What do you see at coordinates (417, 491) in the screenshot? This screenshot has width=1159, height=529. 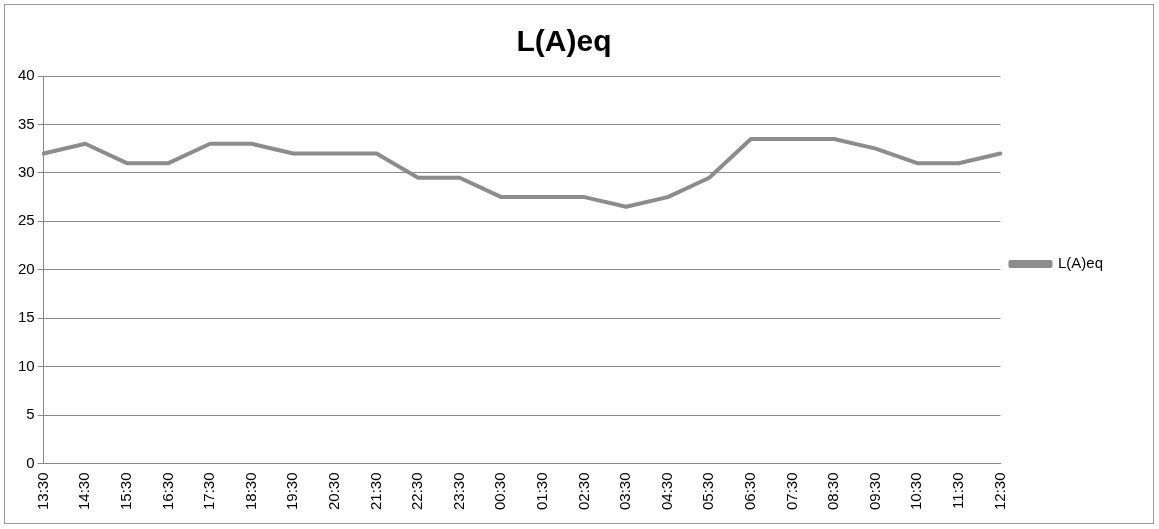 I see `x-tick-label: 22:30` at bounding box center [417, 491].